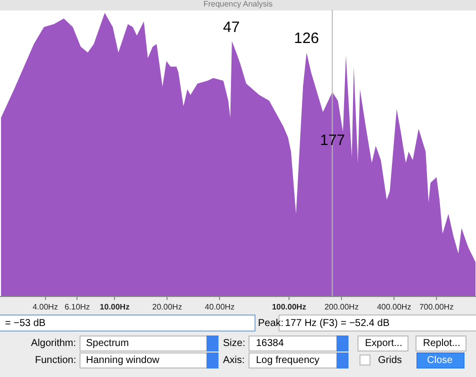  Describe the element at coordinates (307, 38) in the screenshot. I see `annotation: 126` at that location.